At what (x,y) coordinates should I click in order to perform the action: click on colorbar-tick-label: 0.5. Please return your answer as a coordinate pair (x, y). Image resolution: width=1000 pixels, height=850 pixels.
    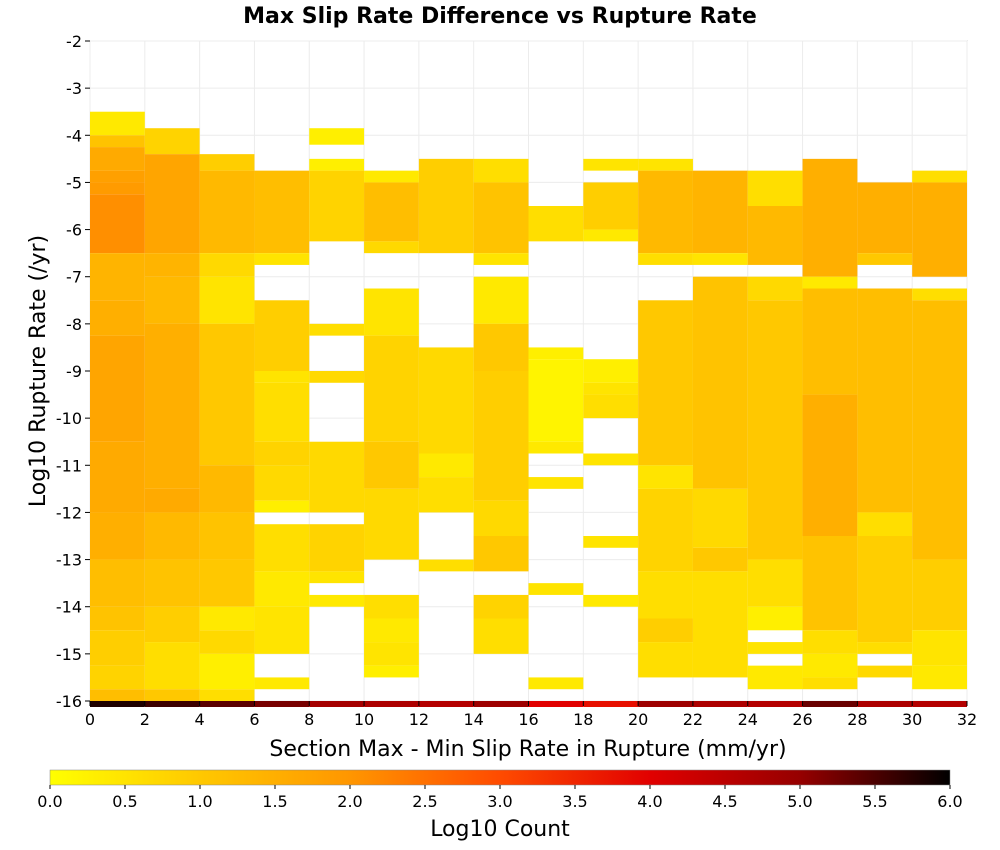
    Looking at the image, I should click on (124, 801).